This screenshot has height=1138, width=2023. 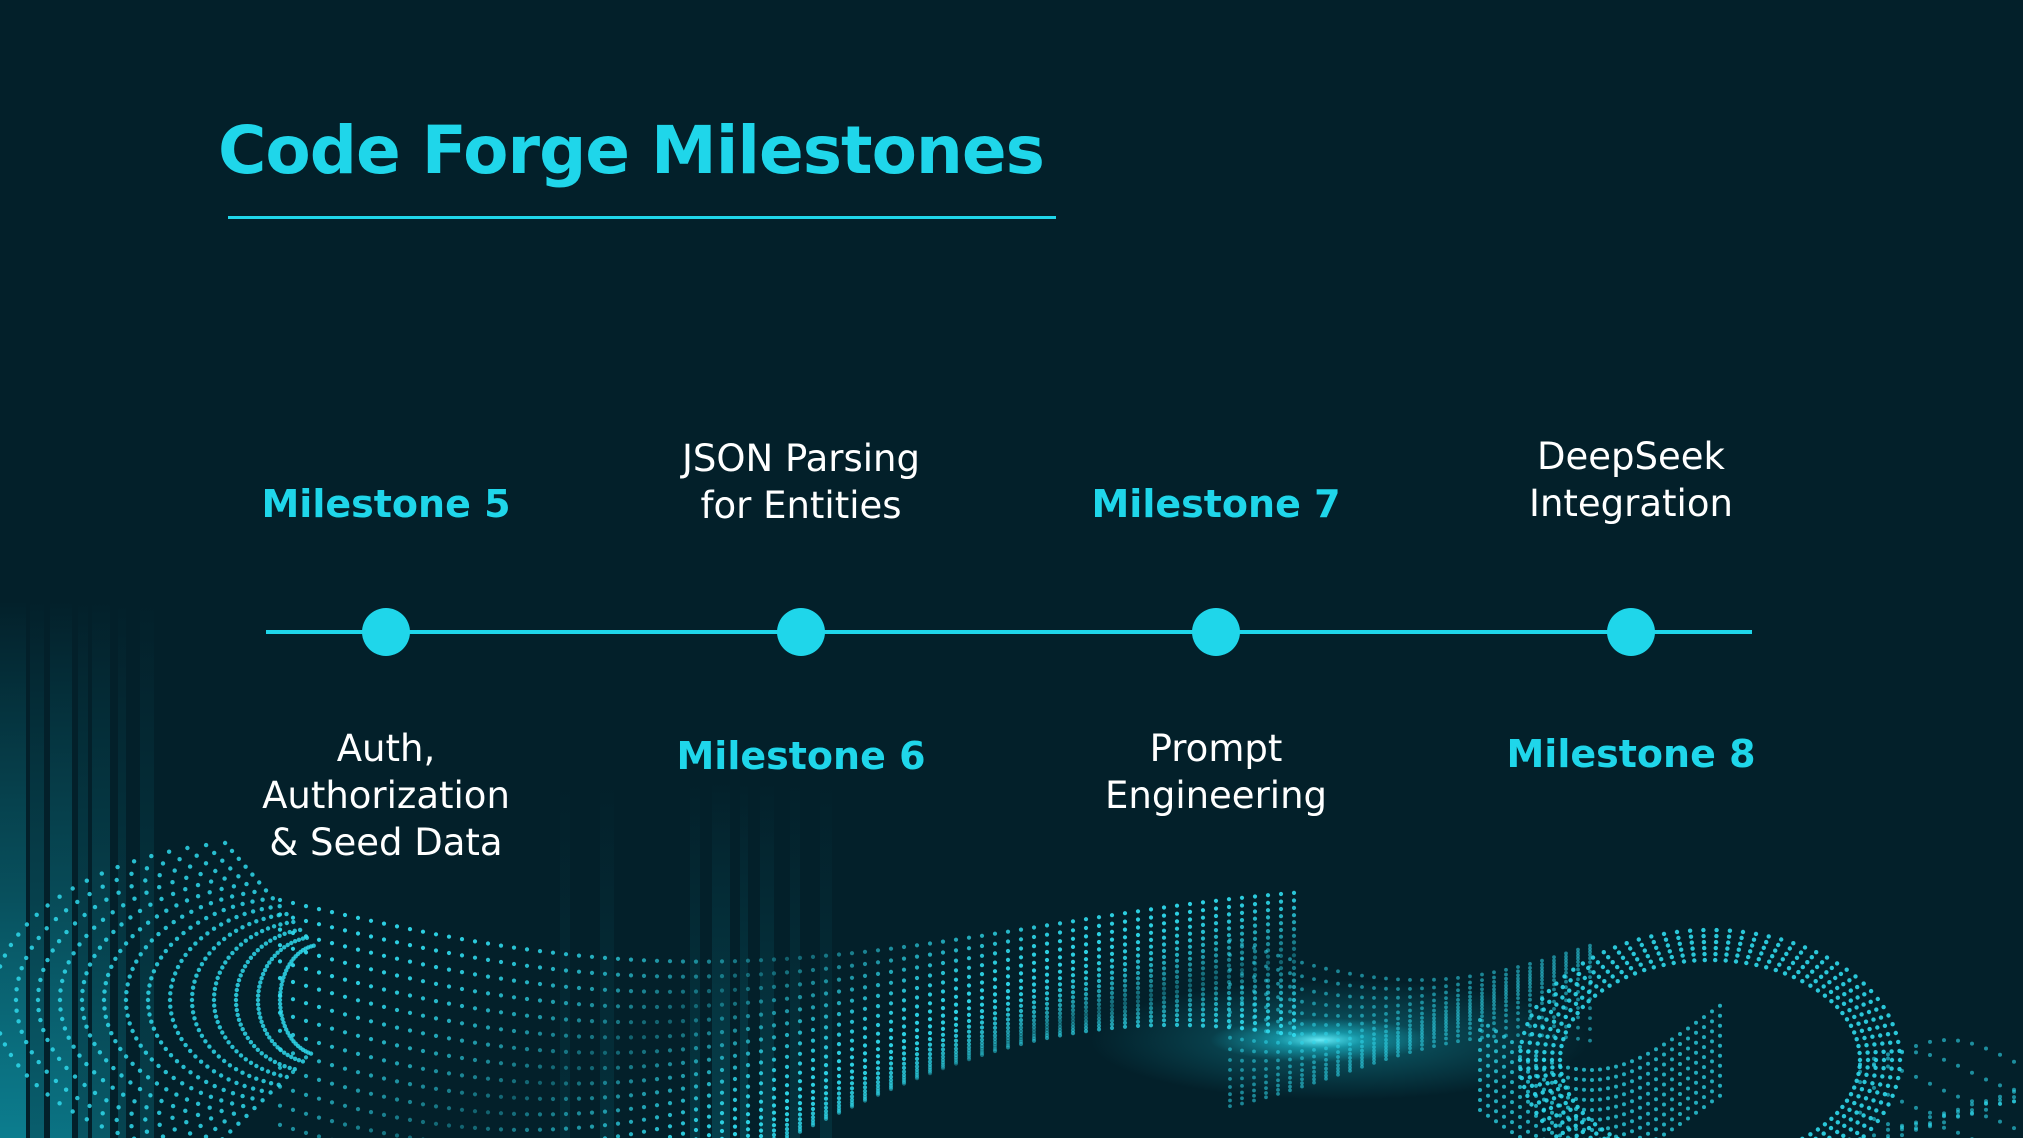 What do you see at coordinates (1216, 504) in the screenshot?
I see `milestone-7-heading: Milestone 7` at bounding box center [1216, 504].